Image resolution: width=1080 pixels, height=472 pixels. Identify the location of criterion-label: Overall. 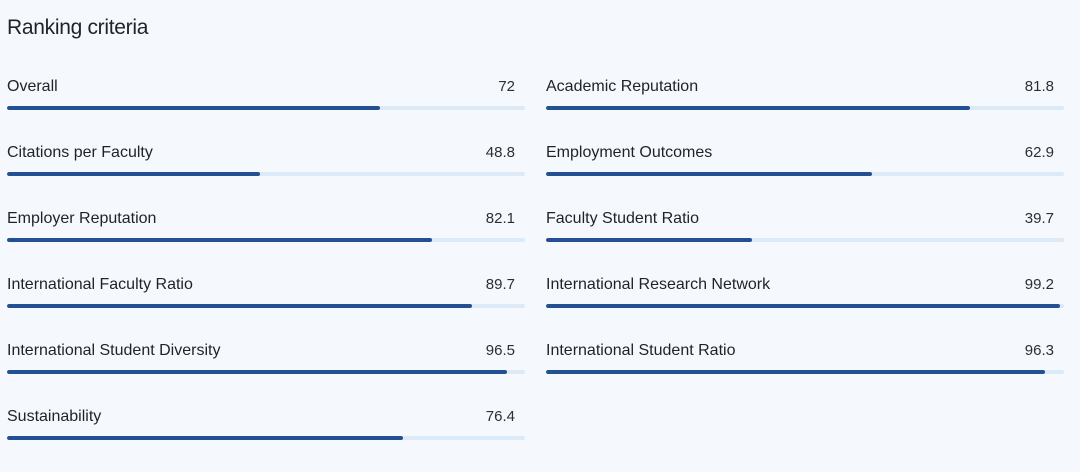
(32, 86).